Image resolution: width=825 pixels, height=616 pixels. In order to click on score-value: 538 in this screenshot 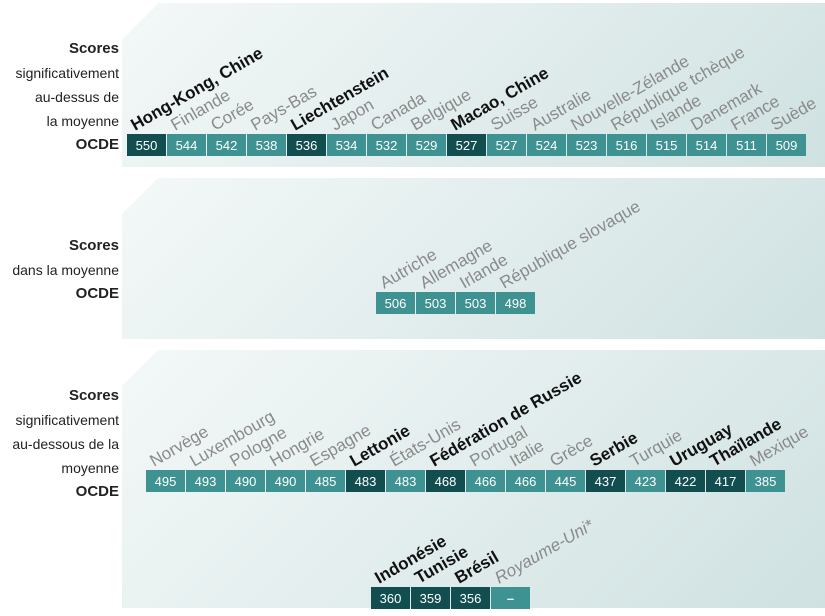, I will do `click(267, 145)`.